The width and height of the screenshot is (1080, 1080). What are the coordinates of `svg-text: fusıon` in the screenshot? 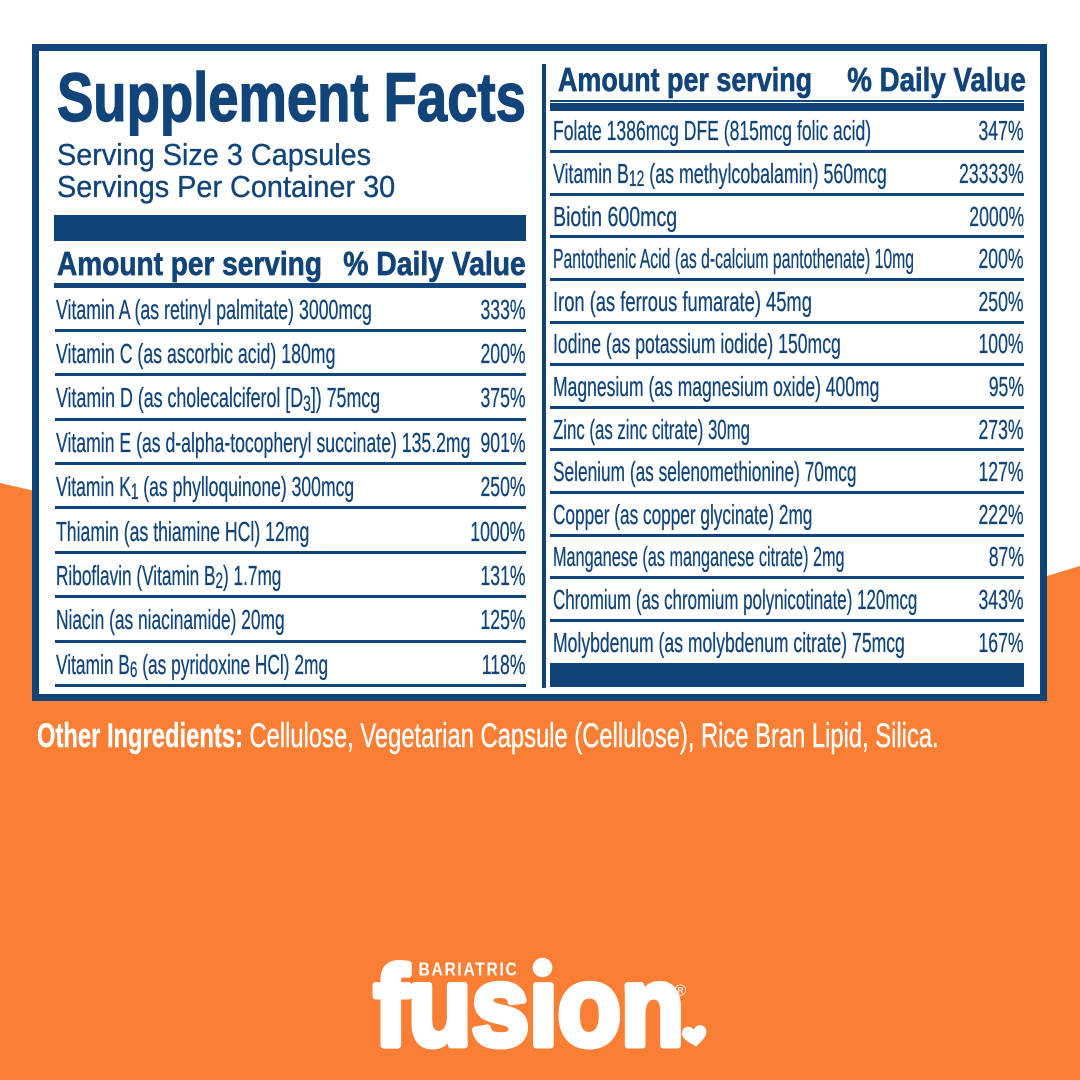 It's located at (529, 1006).